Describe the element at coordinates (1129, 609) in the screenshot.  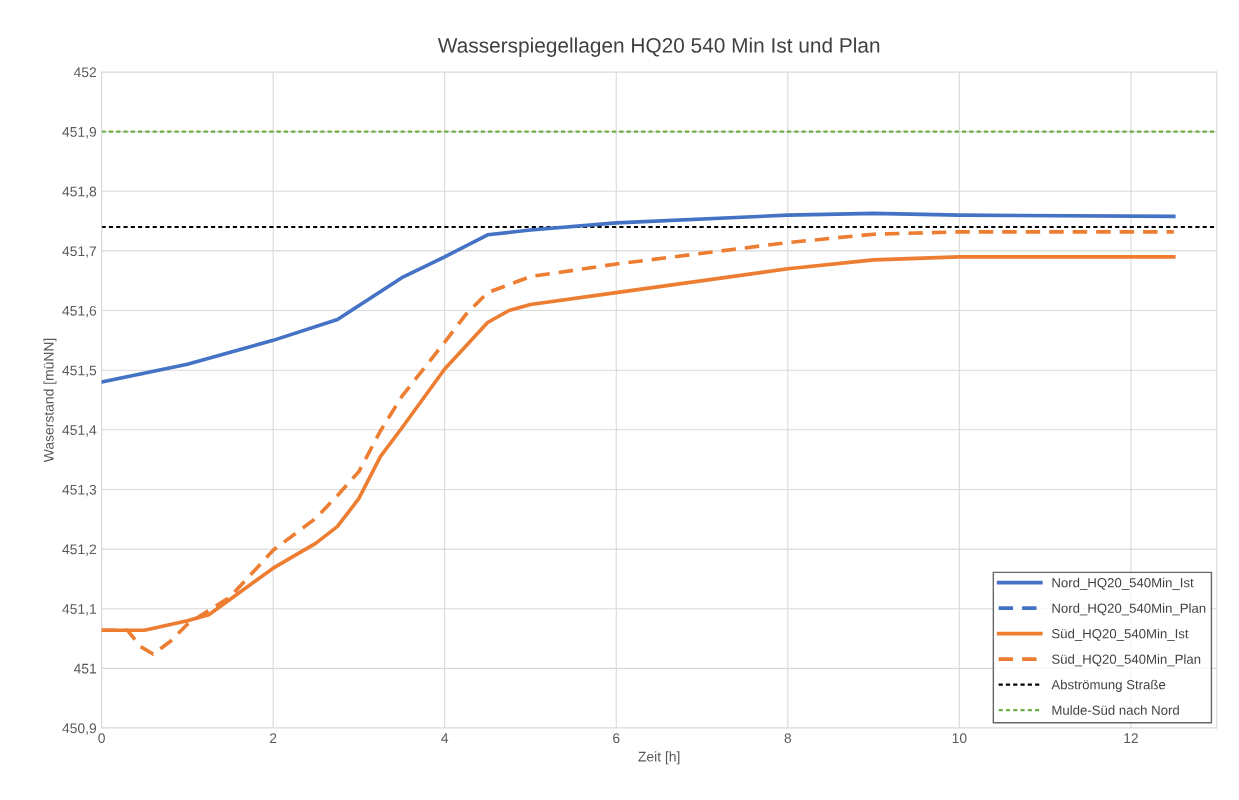
I see `legend-label: Nord_HQ20_540Min_Plan` at that location.